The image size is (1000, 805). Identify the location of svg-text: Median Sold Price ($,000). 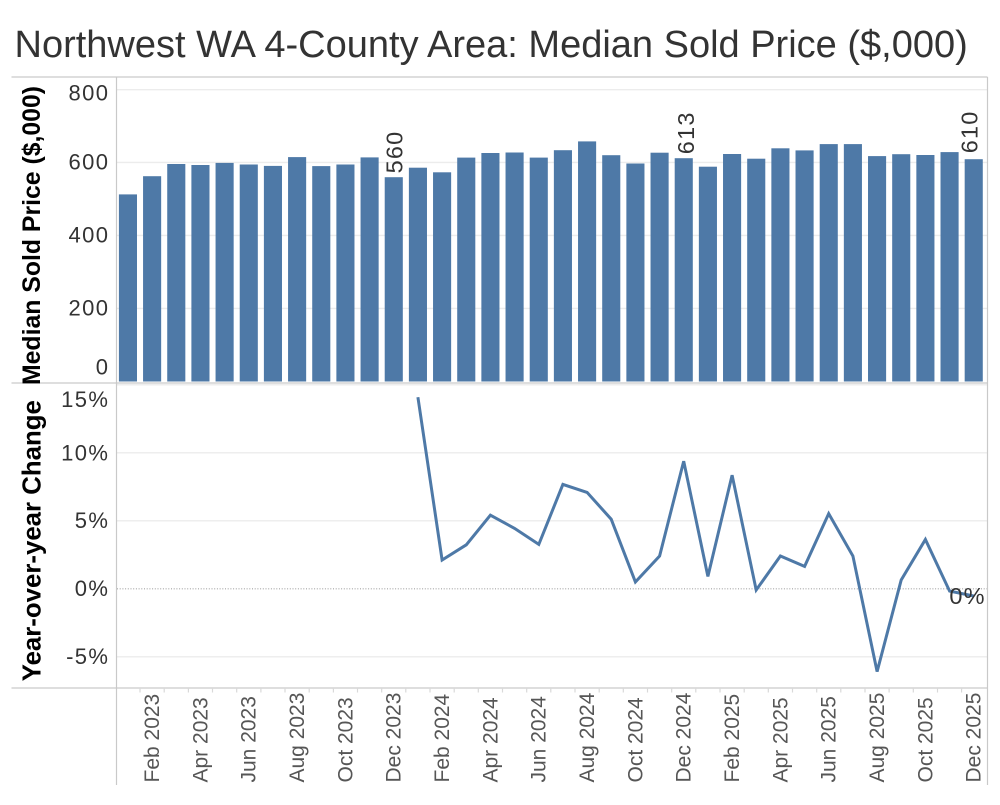
(32, 235).